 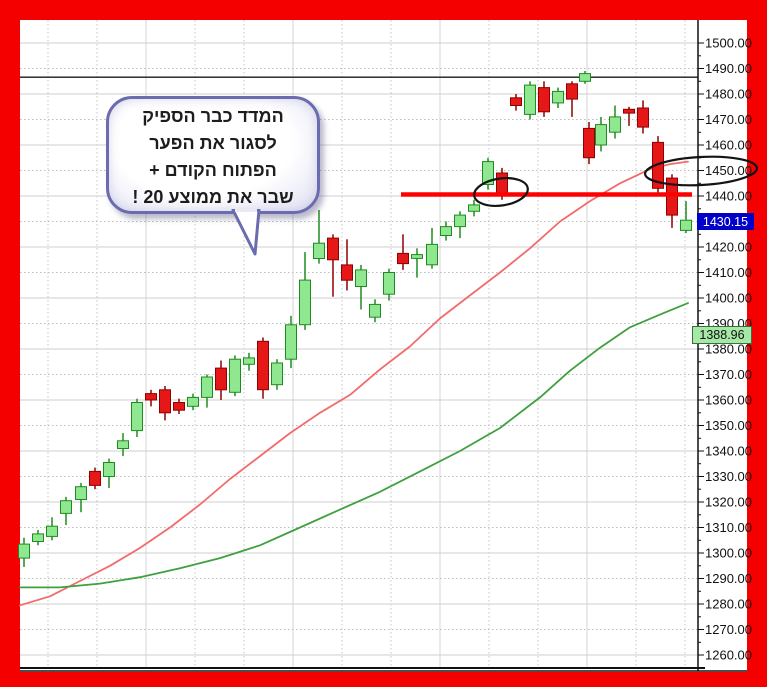 I want to click on y-tick-label: 1450.00, so click(x=728, y=170).